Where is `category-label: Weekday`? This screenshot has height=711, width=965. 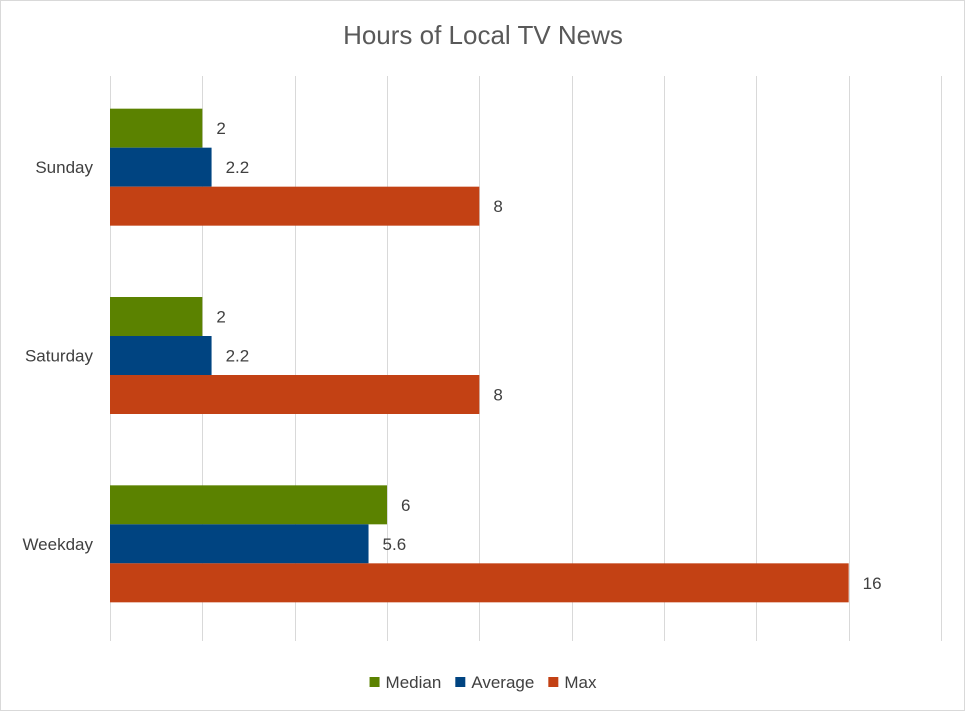
category-label: Weekday is located at coordinates (57, 544).